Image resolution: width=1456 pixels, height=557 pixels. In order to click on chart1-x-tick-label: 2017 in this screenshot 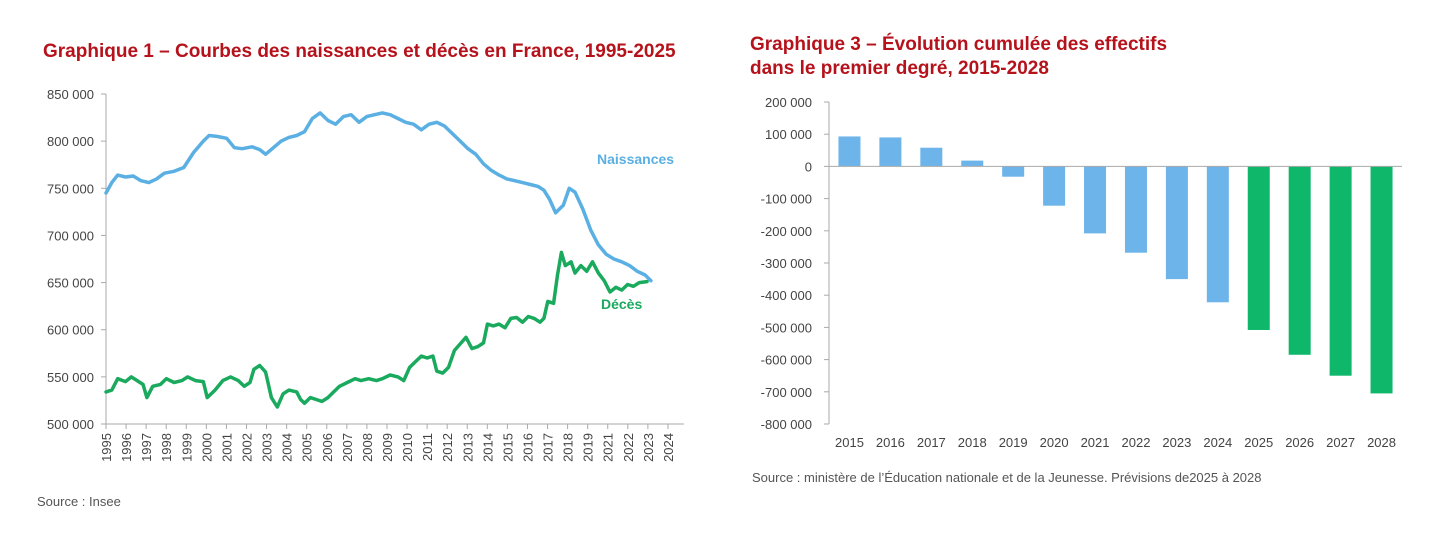, I will do `click(548, 447)`.